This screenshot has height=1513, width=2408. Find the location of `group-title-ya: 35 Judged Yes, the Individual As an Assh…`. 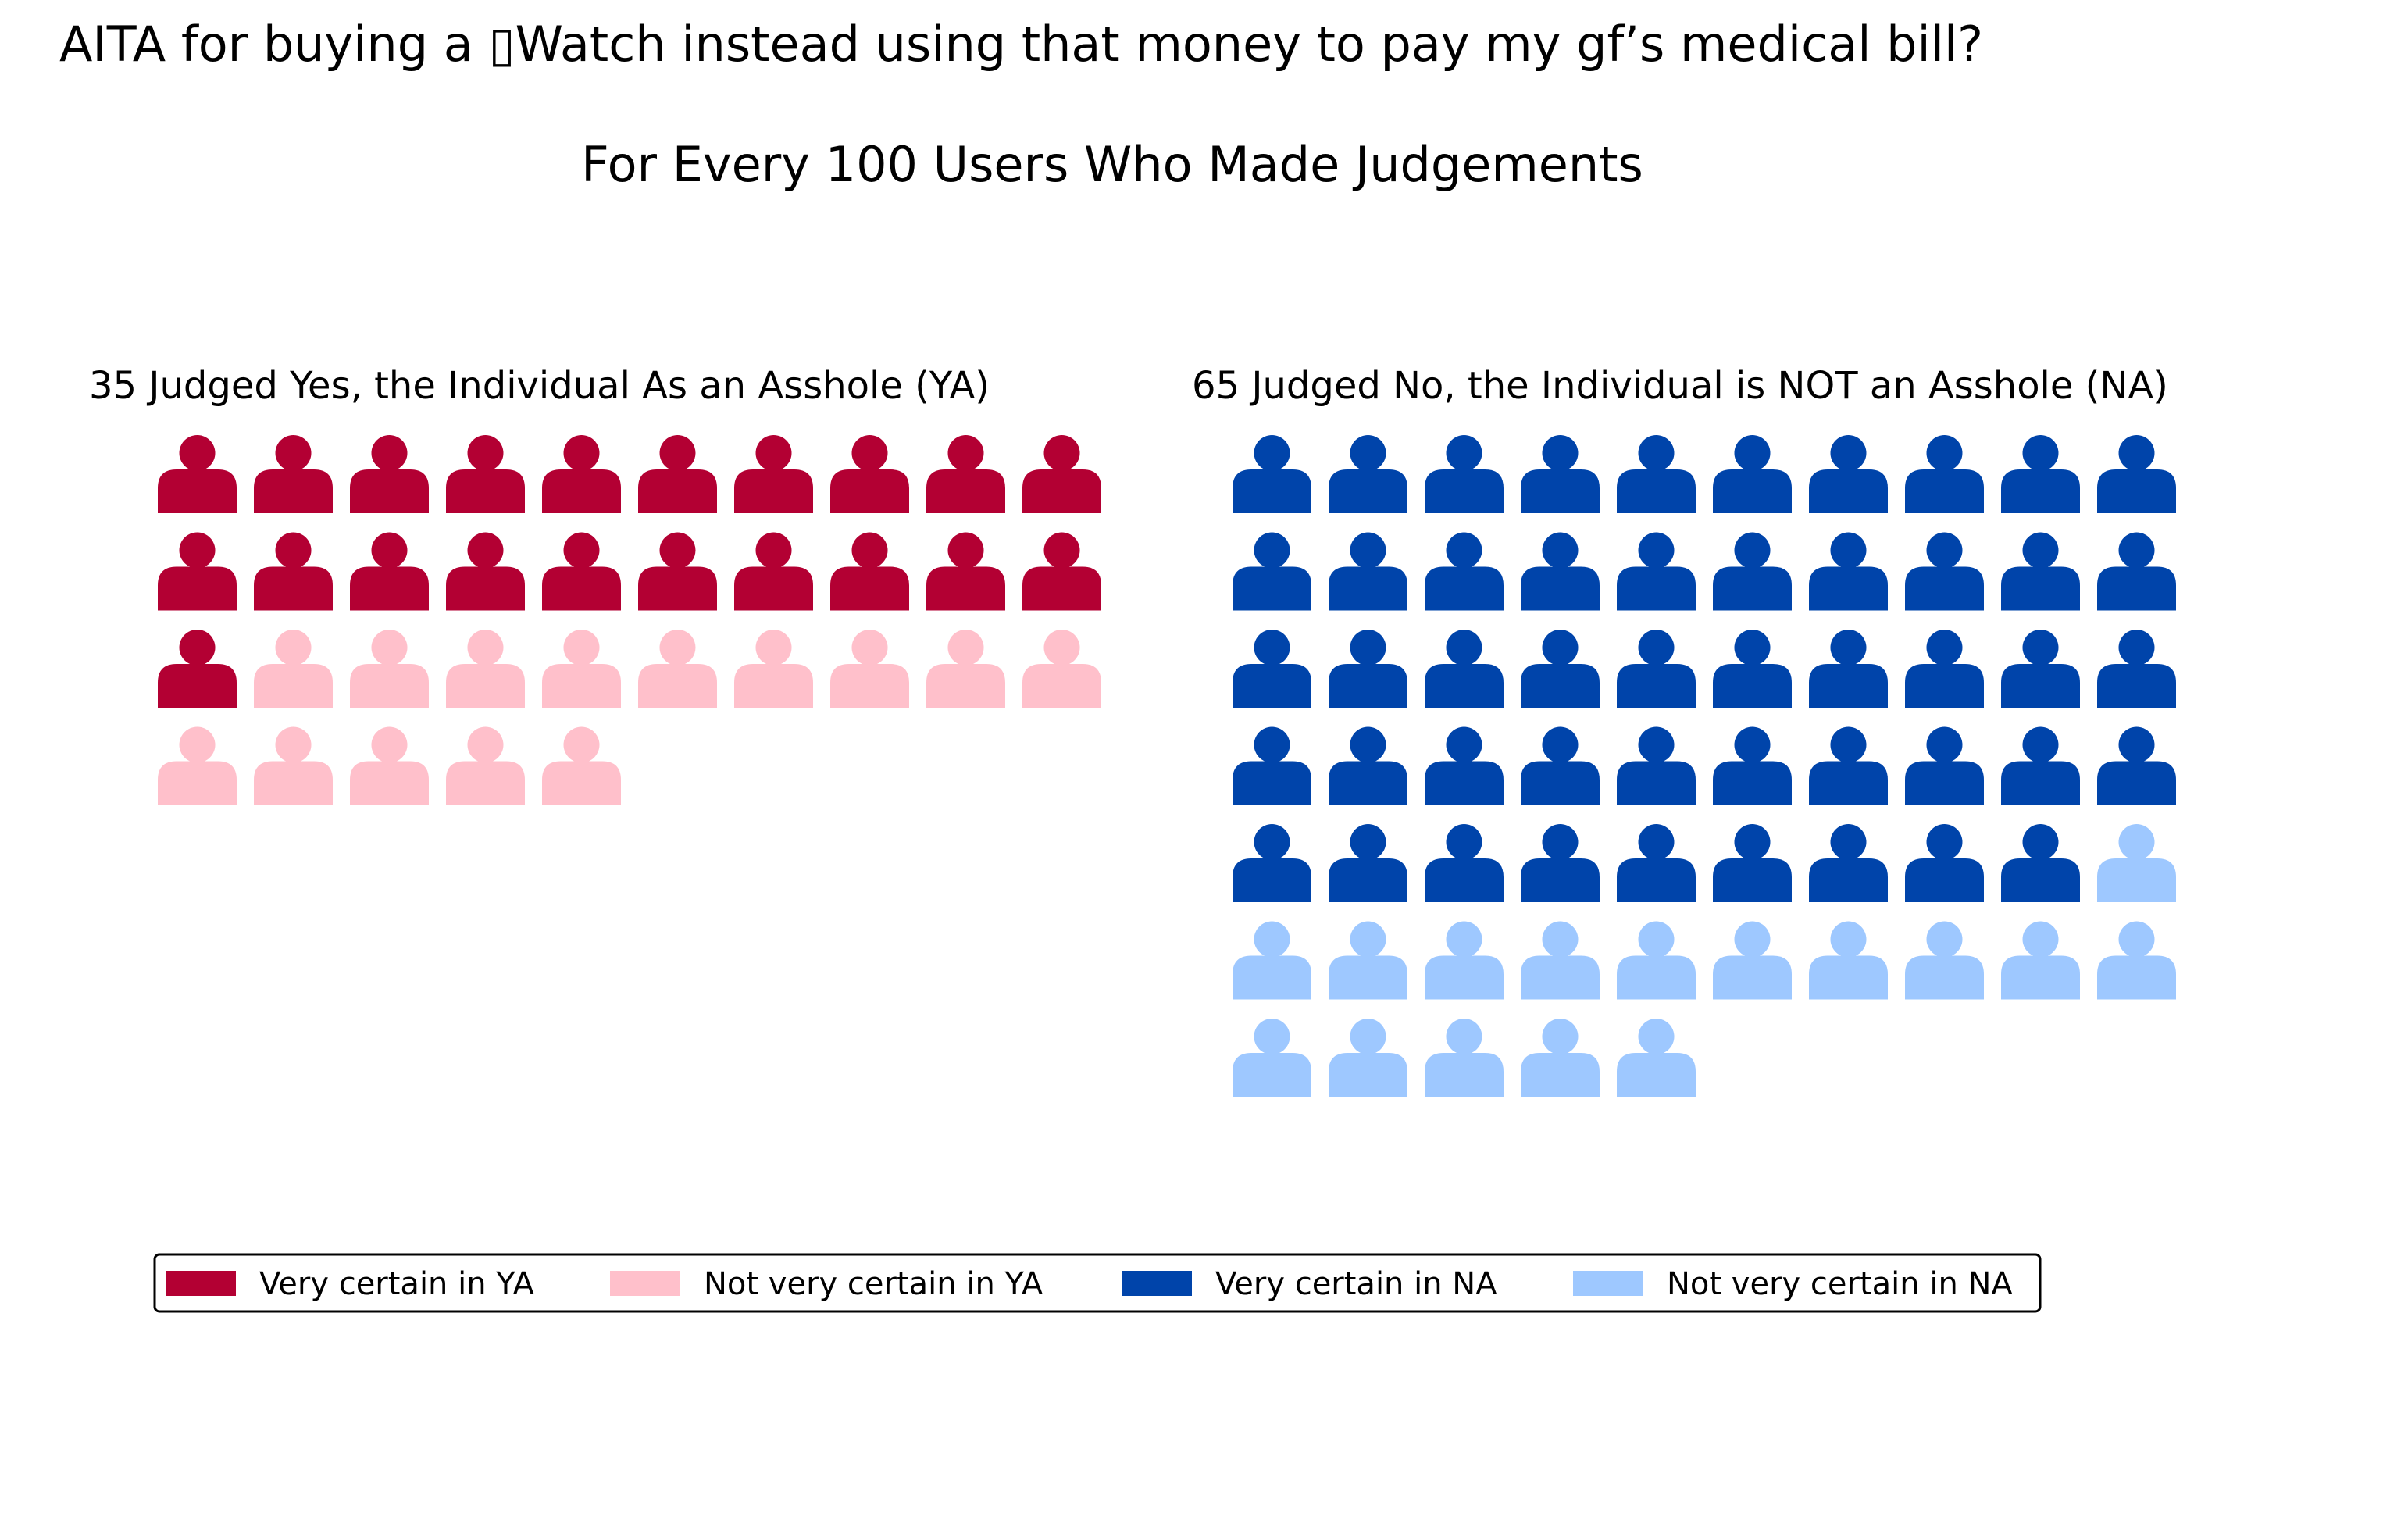

group-title-ya: 35 Judged Yes, the Individual As an Assh… is located at coordinates (539, 386).